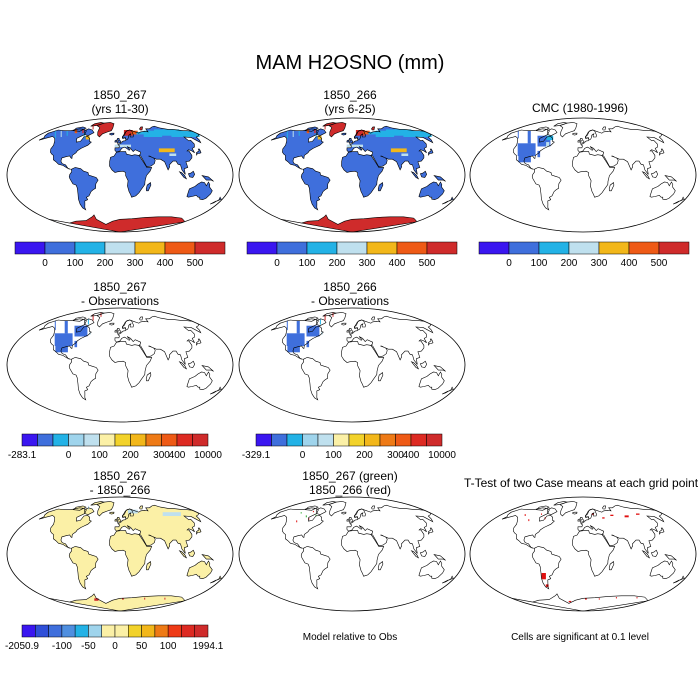 The width and height of the screenshot is (700, 700). What do you see at coordinates (350, 483) in the screenshot?
I see `panel-title-7: 1850_267 (green) 1850_266 (red)` at bounding box center [350, 483].